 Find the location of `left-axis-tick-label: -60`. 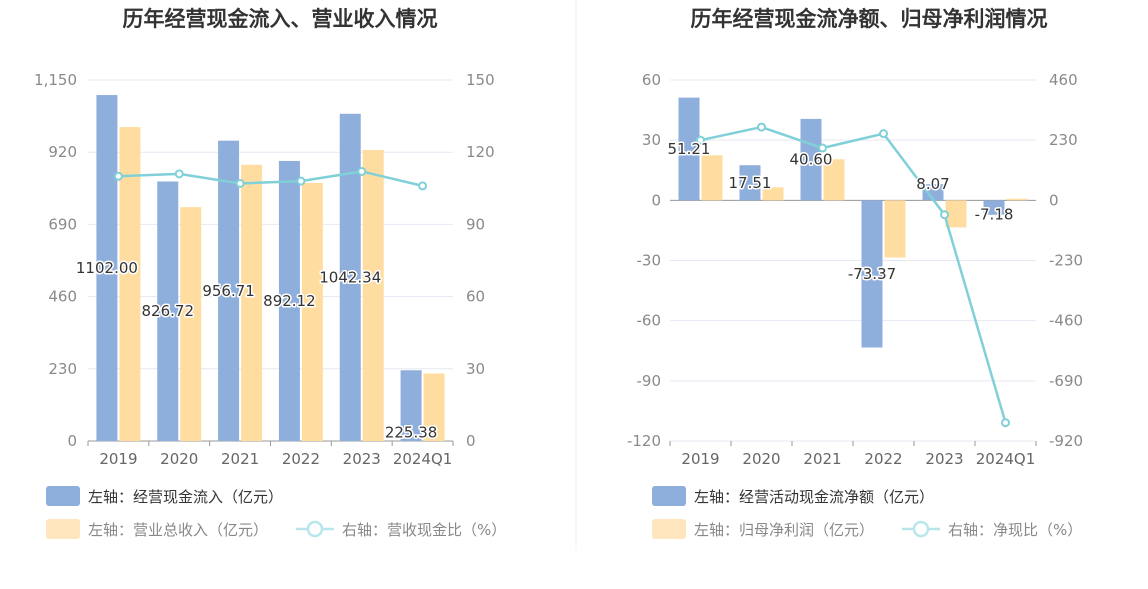

left-axis-tick-label: -60 is located at coordinates (649, 321).